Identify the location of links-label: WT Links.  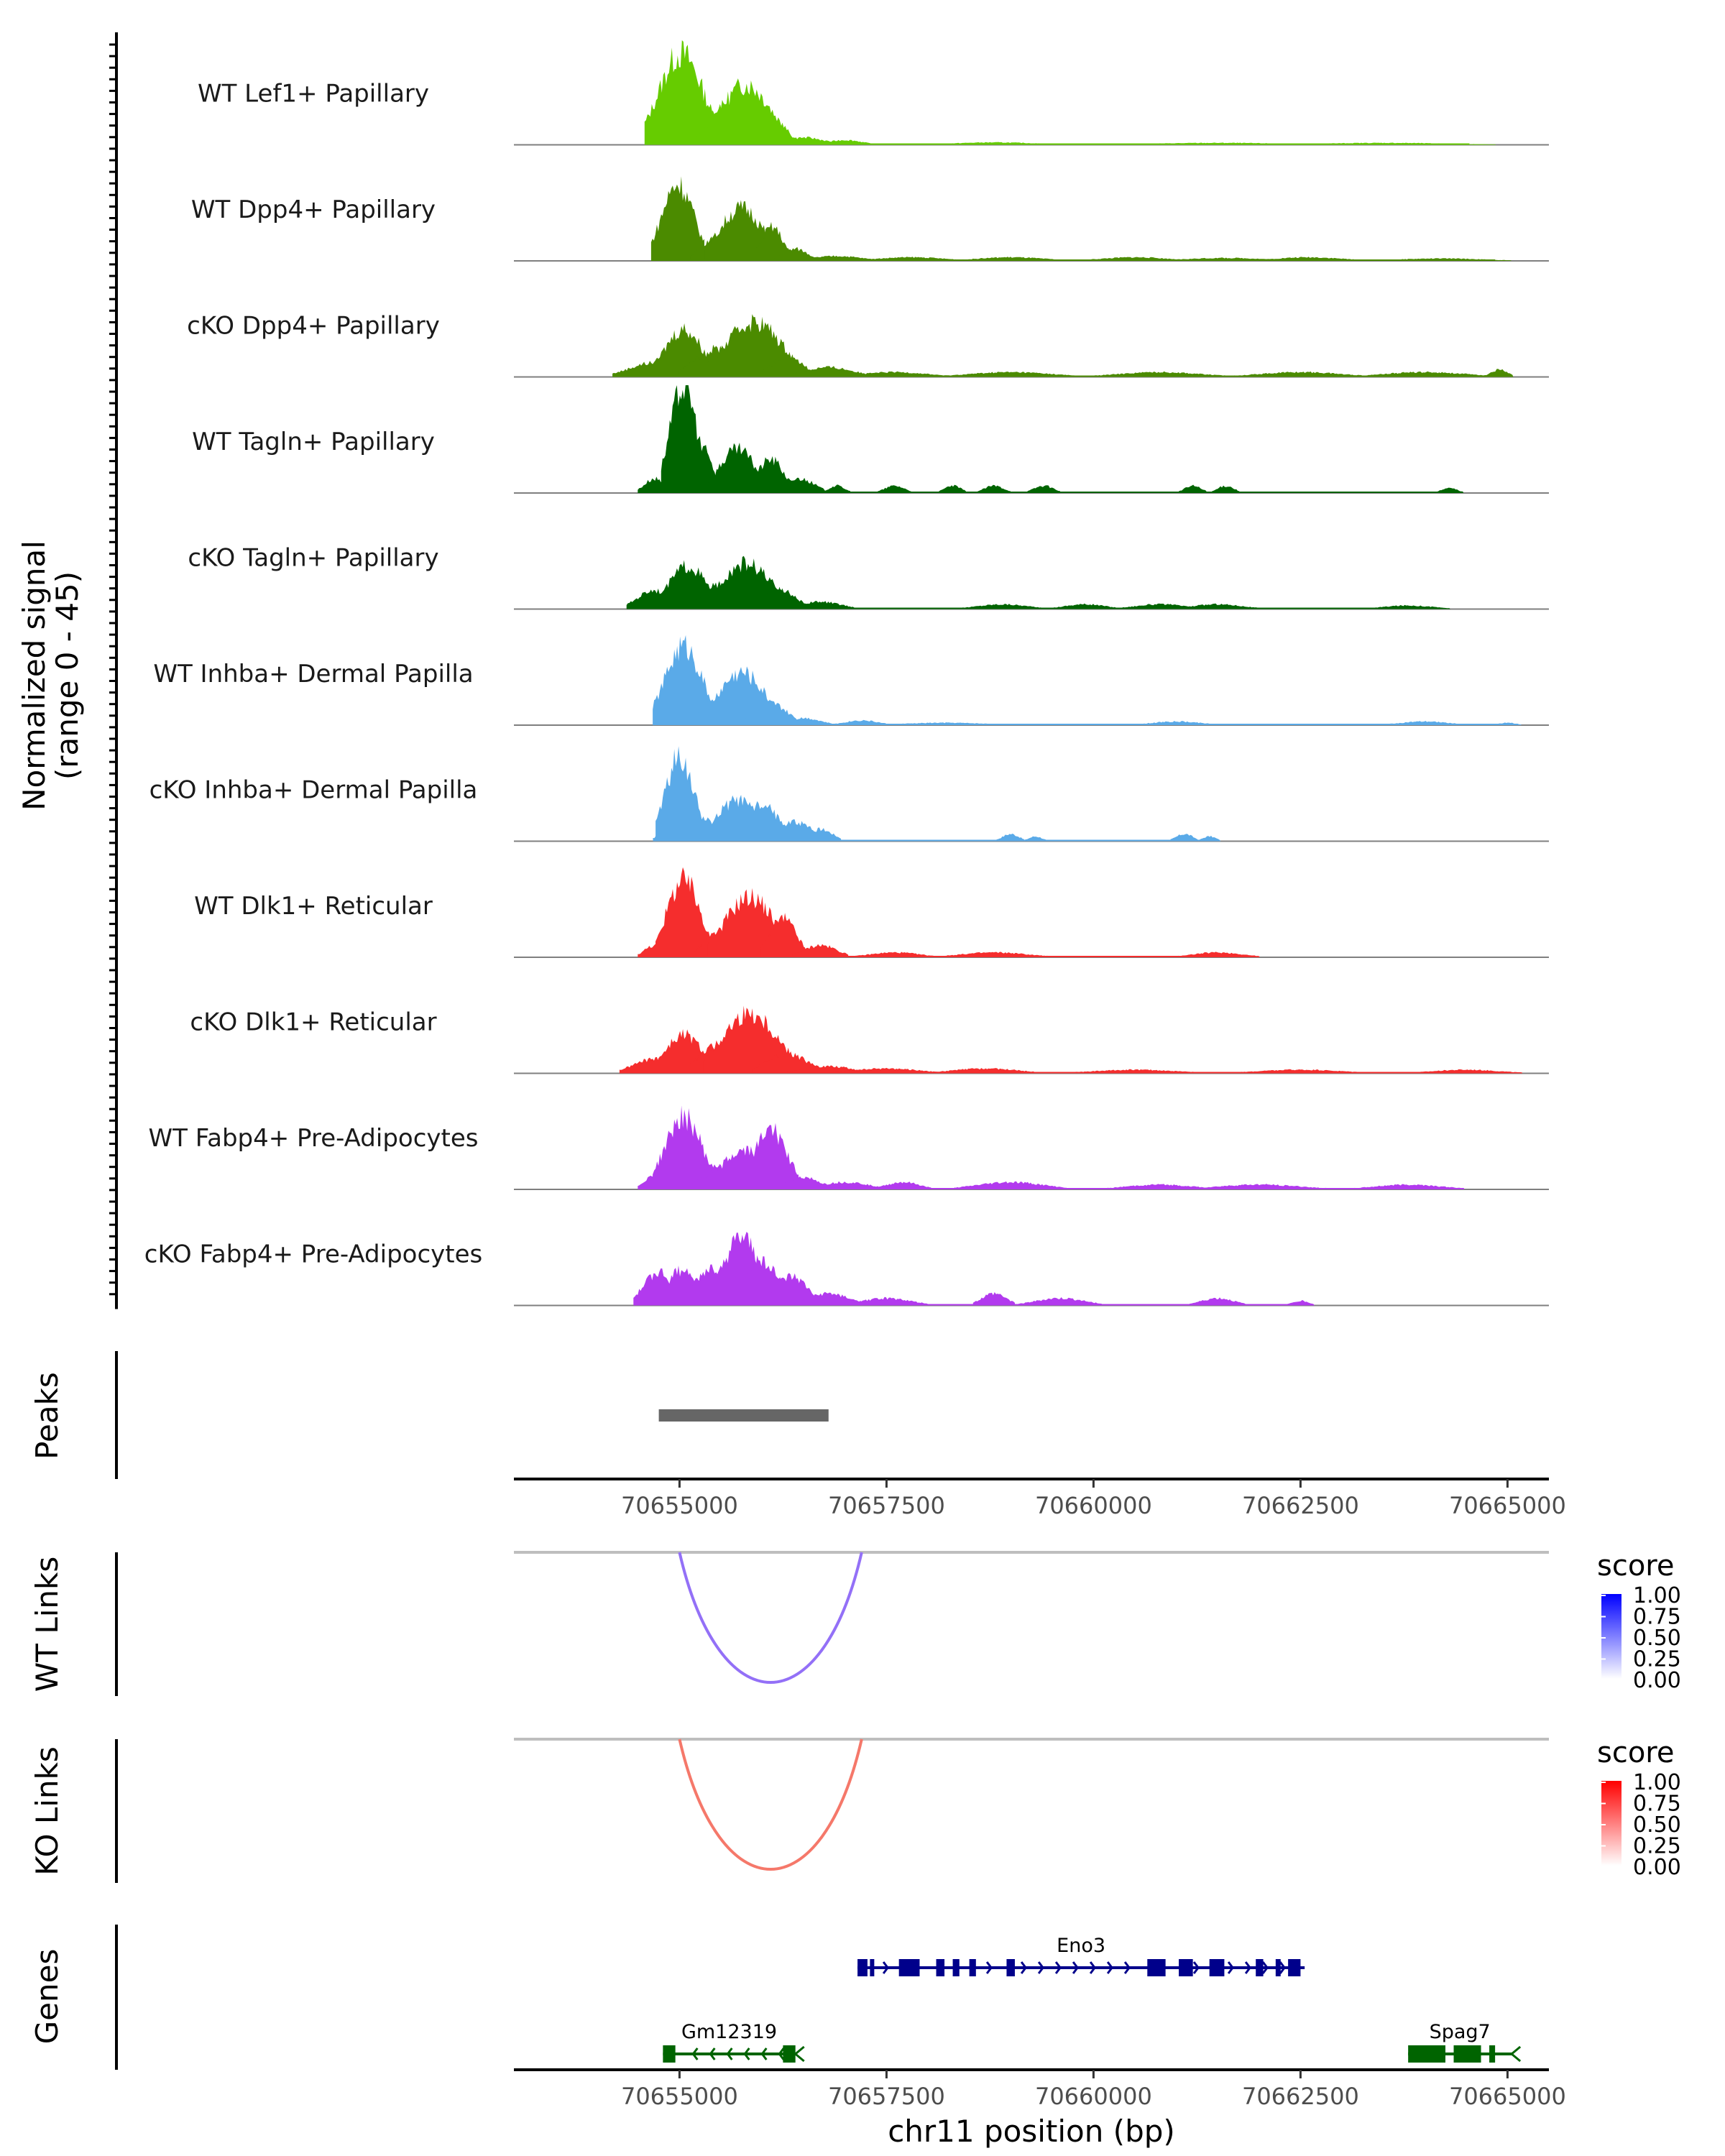
(47, 1625).